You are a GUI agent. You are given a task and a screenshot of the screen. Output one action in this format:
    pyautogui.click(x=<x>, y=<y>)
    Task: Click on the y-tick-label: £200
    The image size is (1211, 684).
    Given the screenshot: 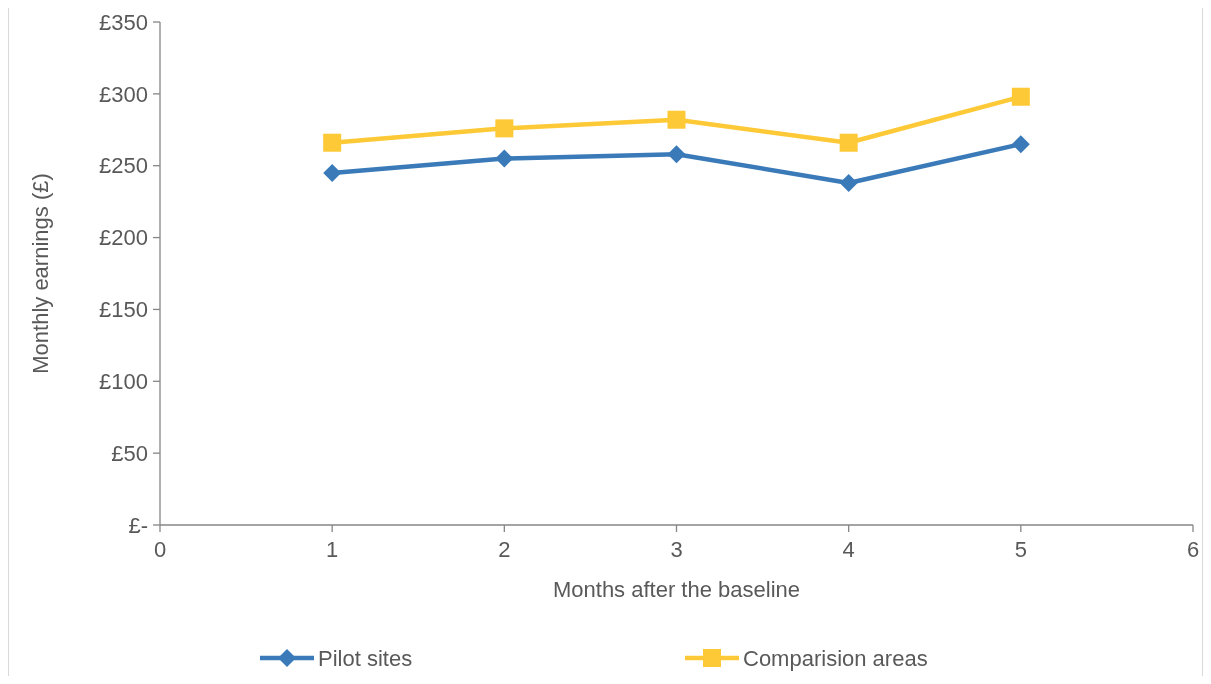 What is the action you would take?
    pyautogui.click(x=123, y=238)
    